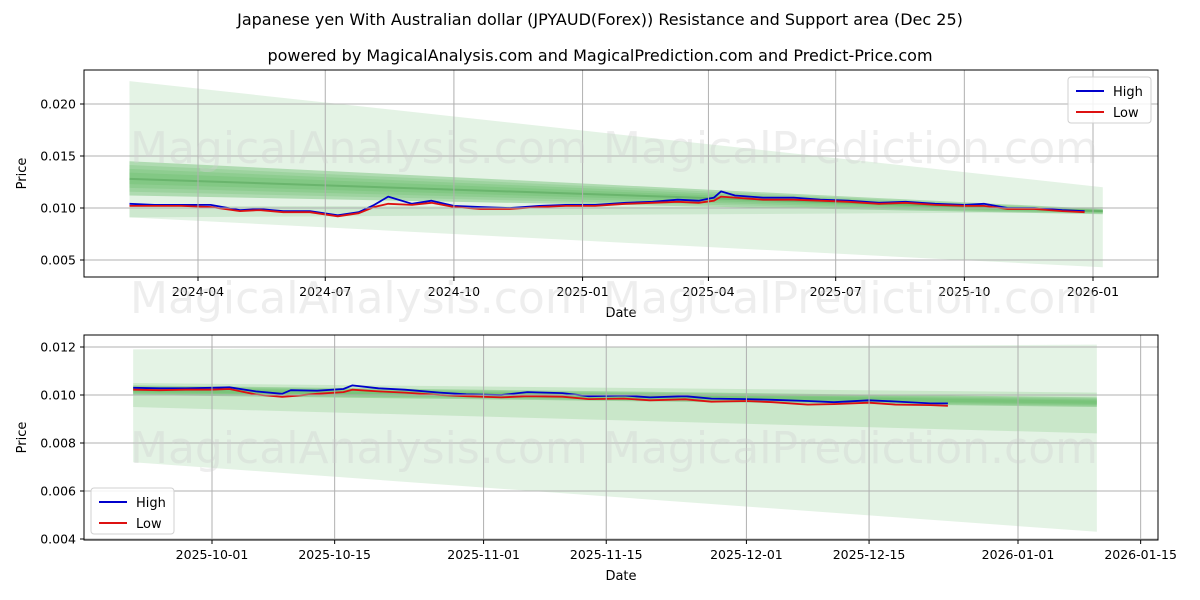 This screenshot has height=600, width=1200. I want to click on y-tick-label: 0.004, so click(58, 539).